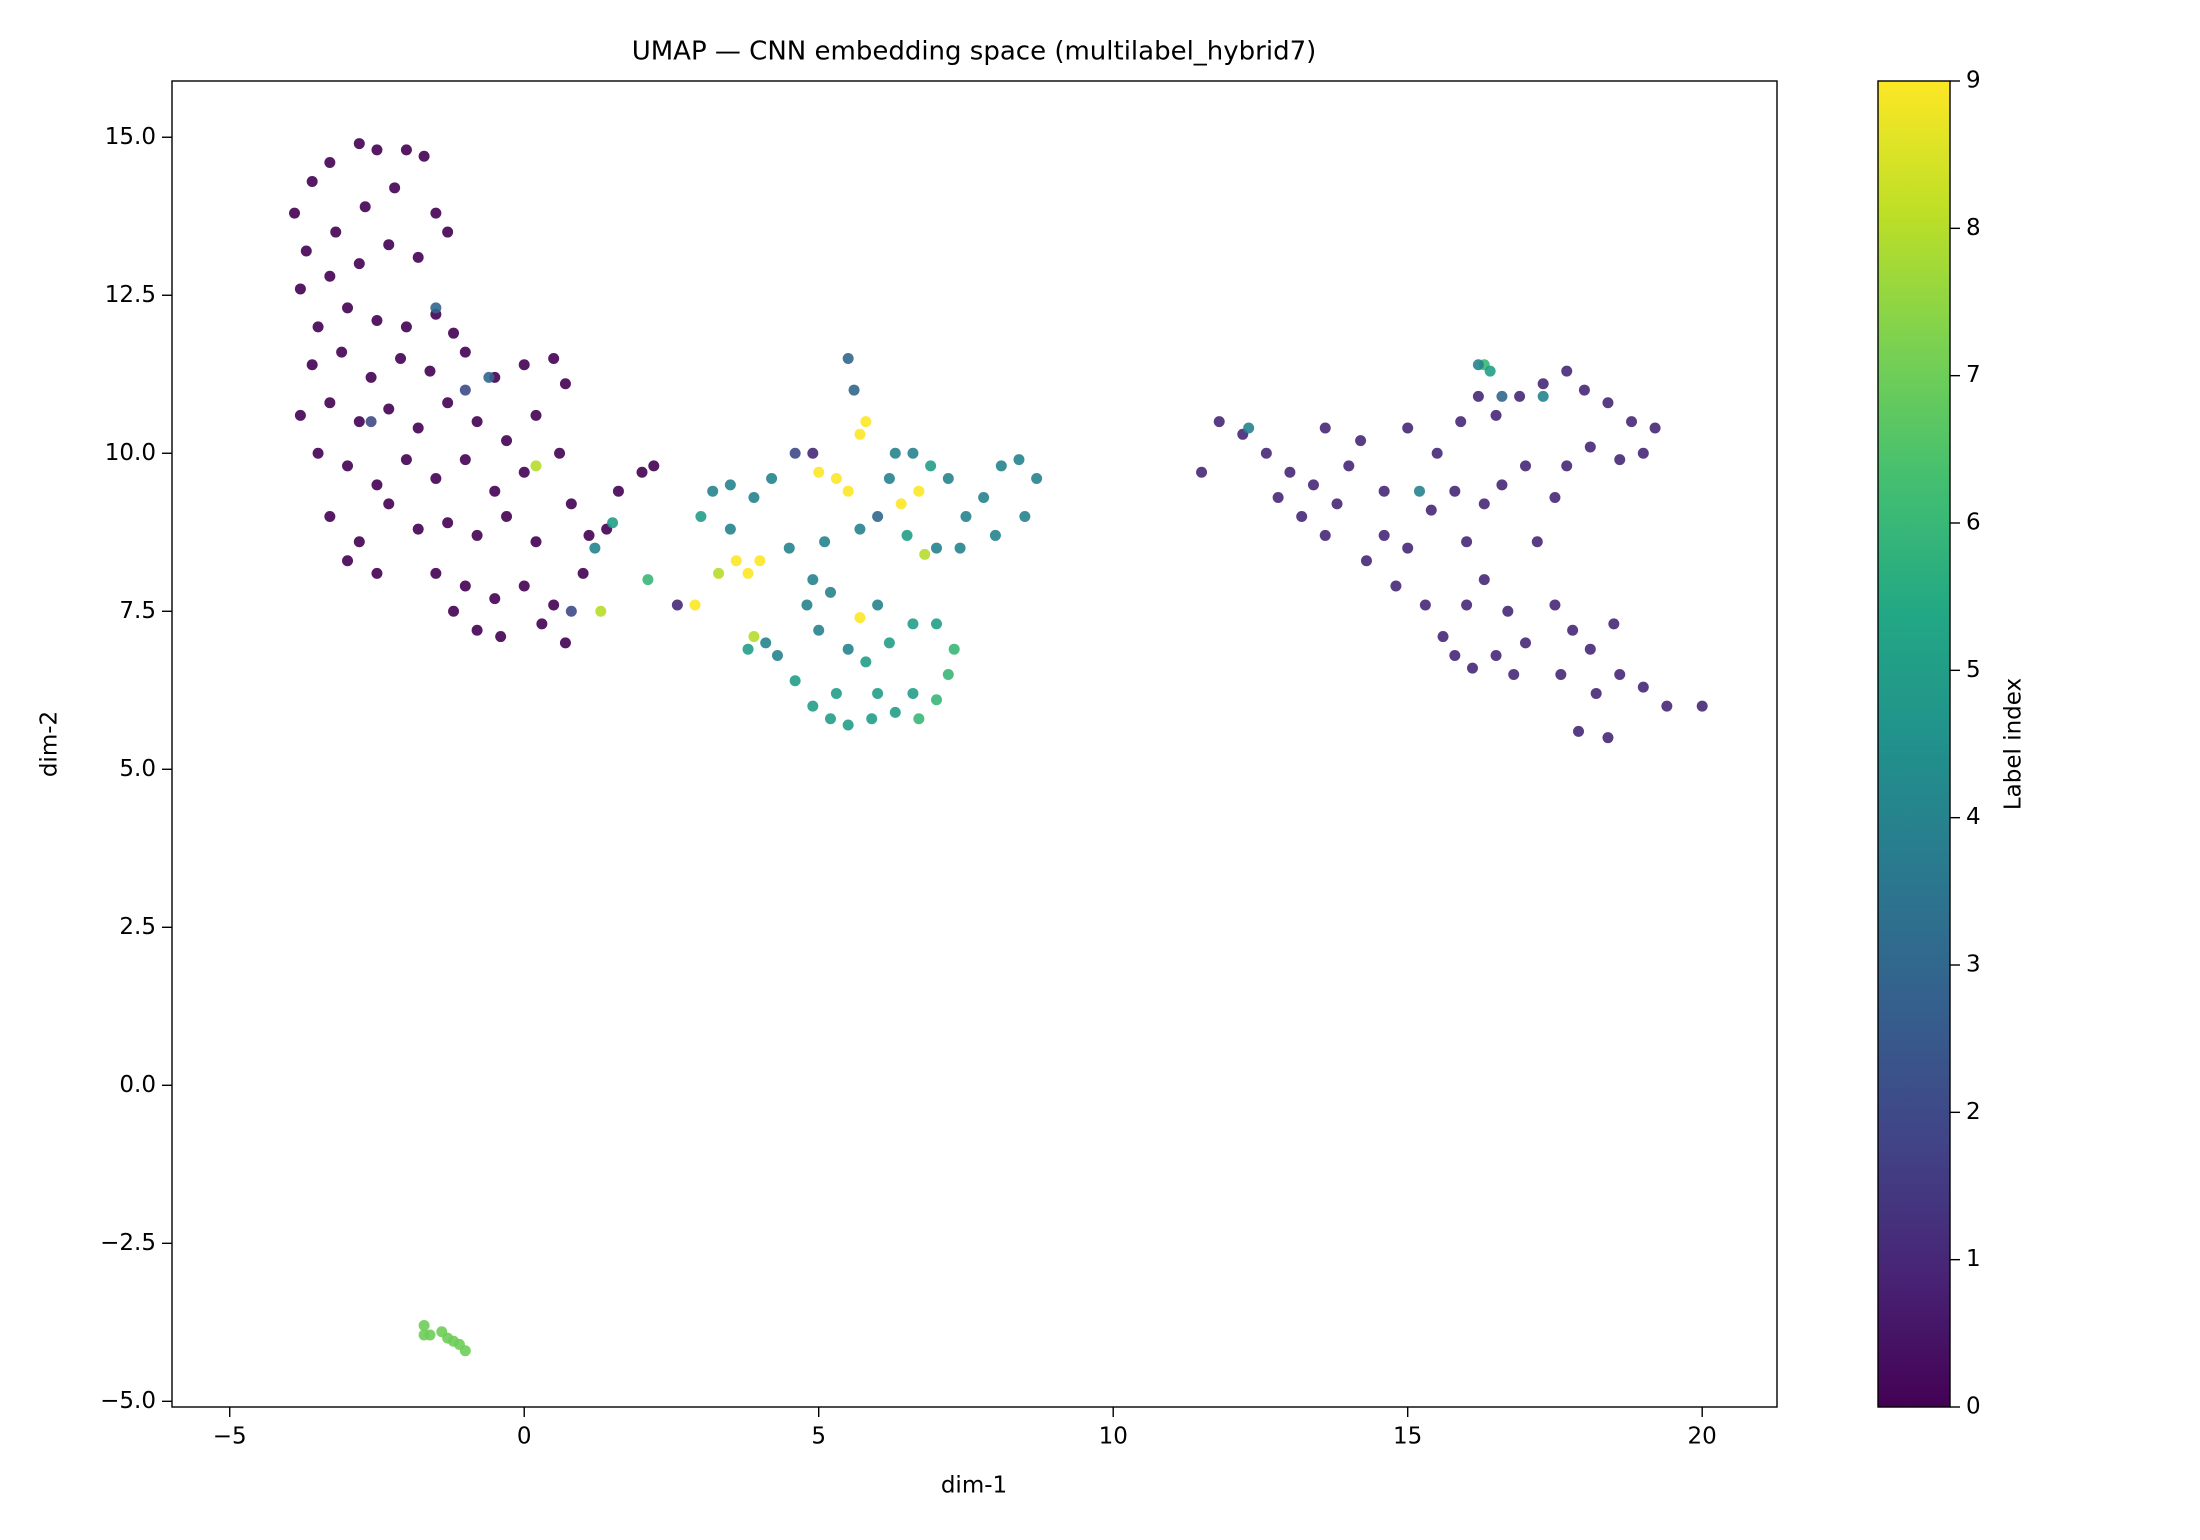  I want to click on x-tick-label: 15, so click(1407, 1437).